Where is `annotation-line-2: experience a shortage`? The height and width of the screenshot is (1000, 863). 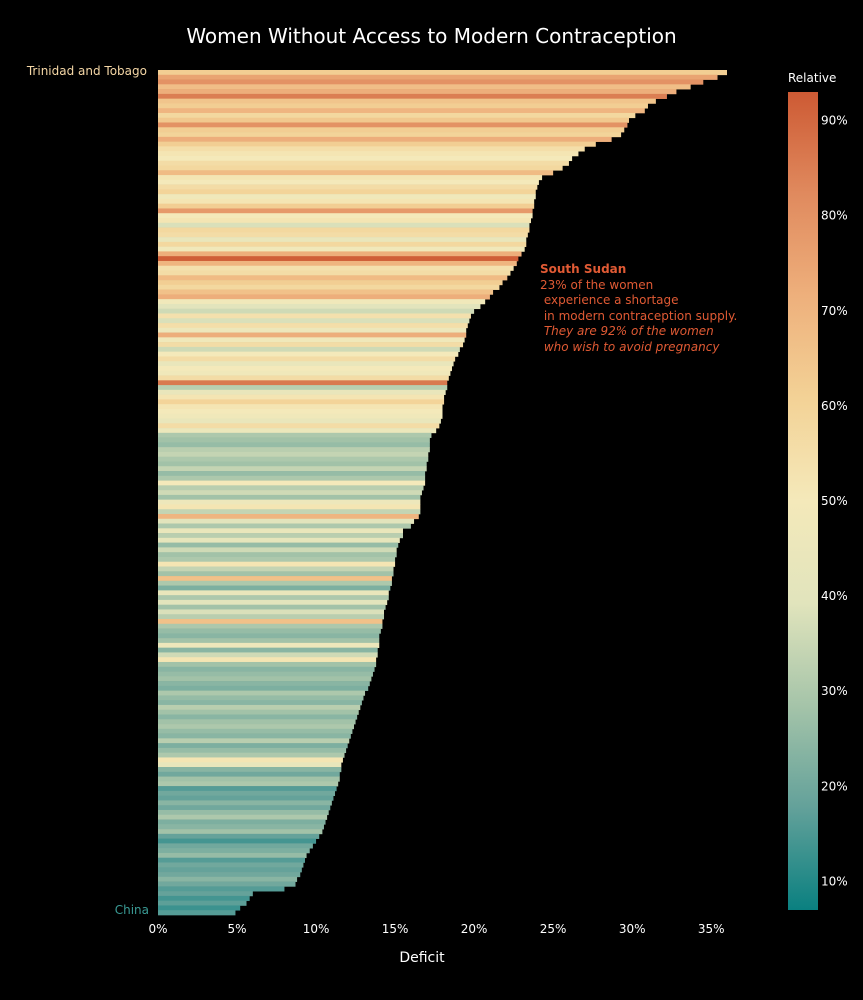
annotation-line-2: experience a shortage is located at coordinates (609, 300).